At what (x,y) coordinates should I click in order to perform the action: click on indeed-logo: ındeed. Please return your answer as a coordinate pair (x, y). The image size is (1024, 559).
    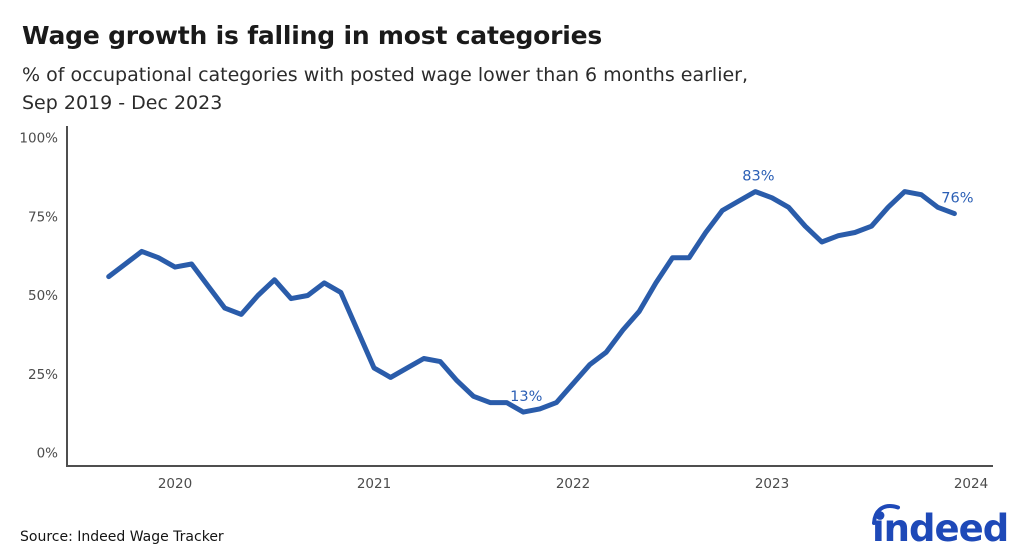
    Looking at the image, I should click on (940, 526).